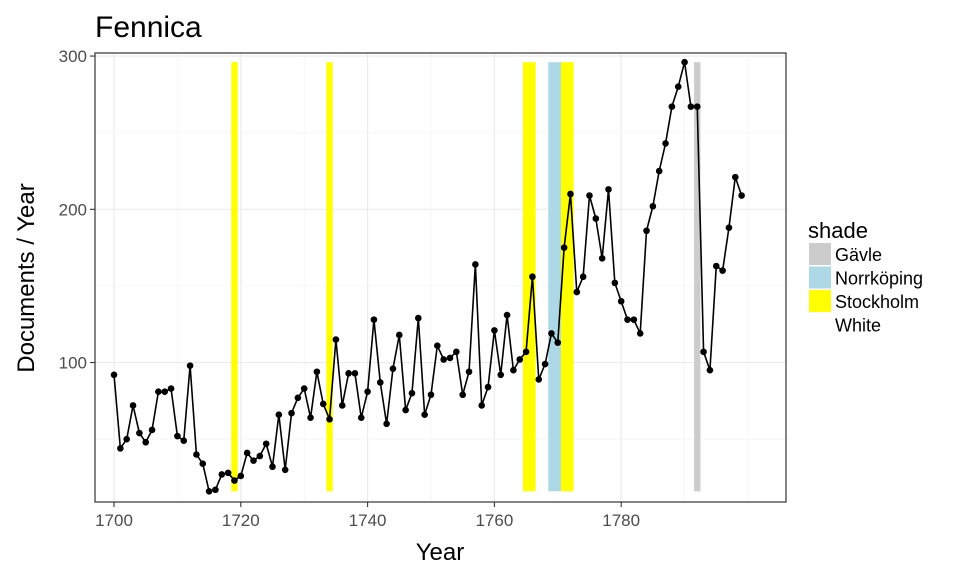  I want to click on legend: shade Gävle Norrköping Stockholm White, so click(865, 277).